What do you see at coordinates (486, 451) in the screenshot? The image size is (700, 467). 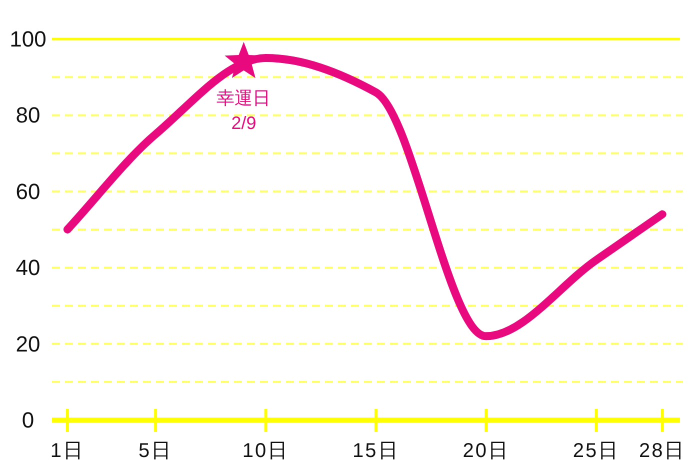 I see `xtick-label: 20日` at bounding box center [486, 451].